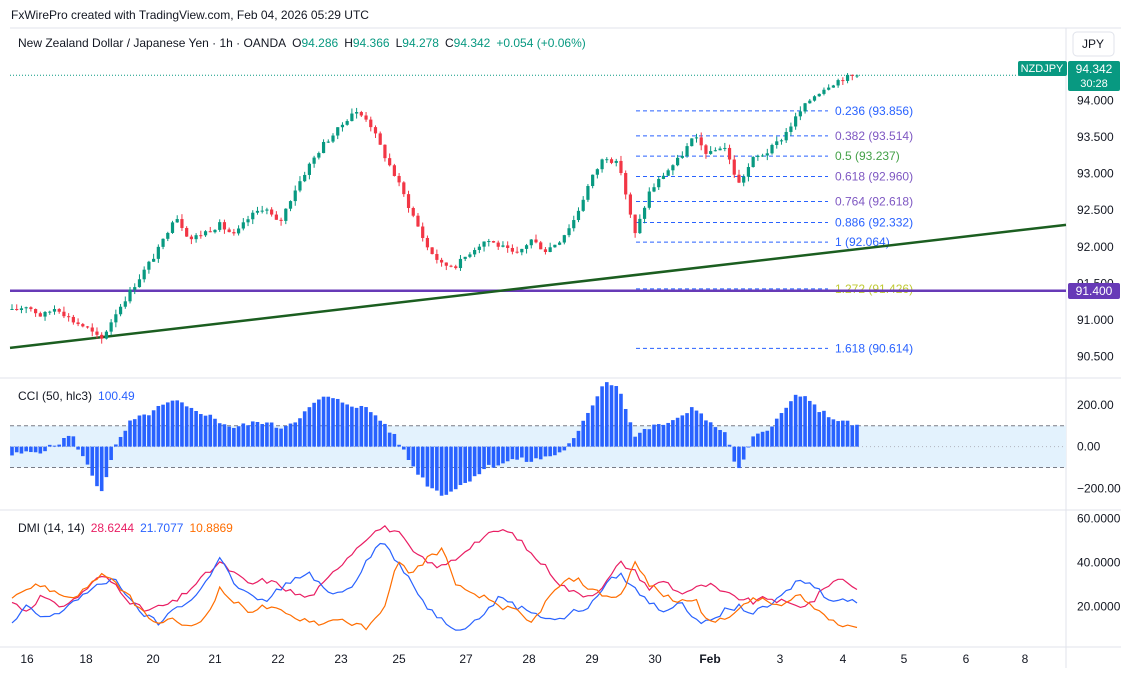 The height and width of the screenshot is (685, 1121). What do you see at coordinates (874, 176) in the screenshot?
I see `fib-label: 0.618 (92.960)` at bounding box center [874, 176].